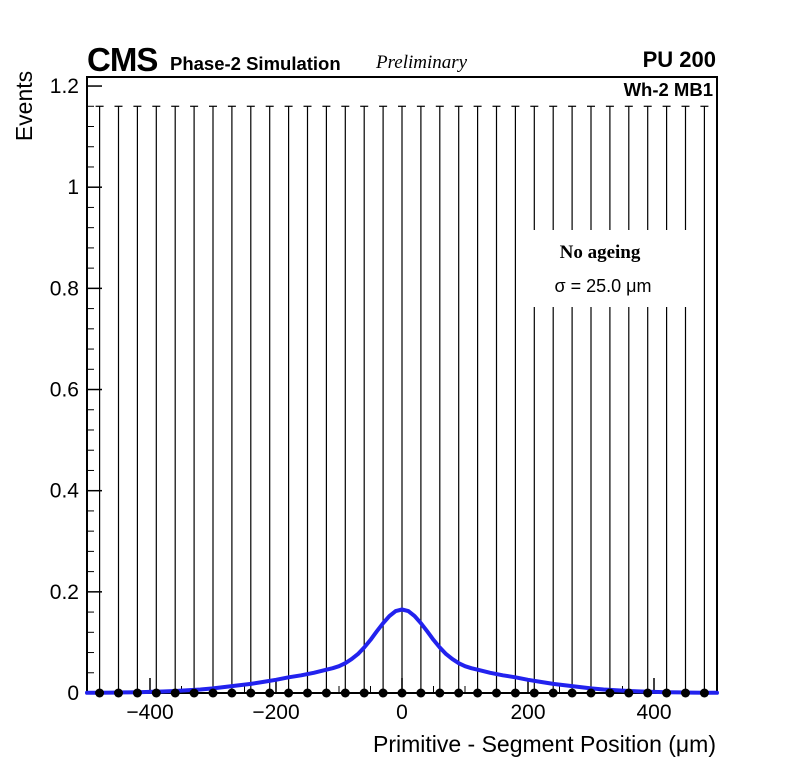 The image size is (796, 772). Describe the element at coordinates (679, 59) in the screenshot. I see `pileup-label: PU 200` at that location.